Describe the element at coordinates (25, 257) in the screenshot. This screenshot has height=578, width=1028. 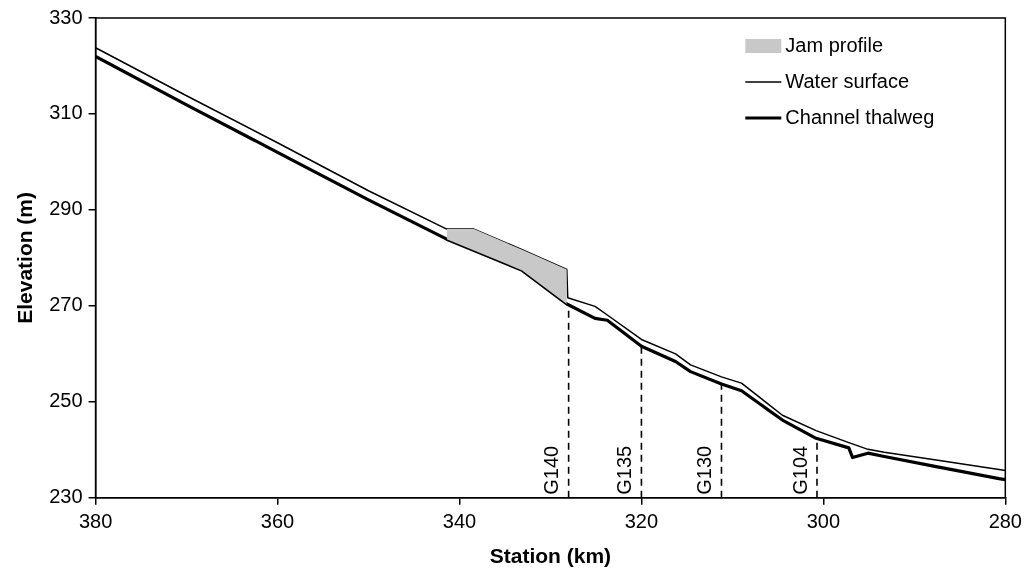
I see `y-axis-title: Elevation (m)` at that location.